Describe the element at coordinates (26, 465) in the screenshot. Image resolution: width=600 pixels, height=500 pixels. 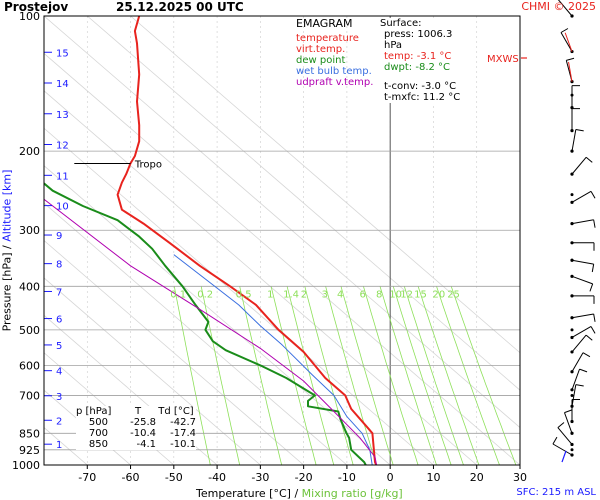
I see `pressure-tick-label: 1000` at that location.